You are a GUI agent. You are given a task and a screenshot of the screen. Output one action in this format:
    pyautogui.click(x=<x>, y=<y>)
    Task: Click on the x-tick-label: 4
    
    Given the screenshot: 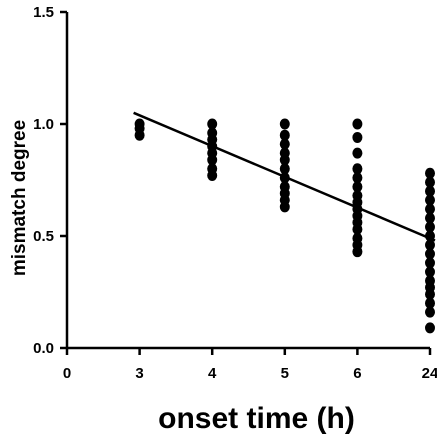 What is the action you would take?
    pyautogui.click(x=212, y=373)
    